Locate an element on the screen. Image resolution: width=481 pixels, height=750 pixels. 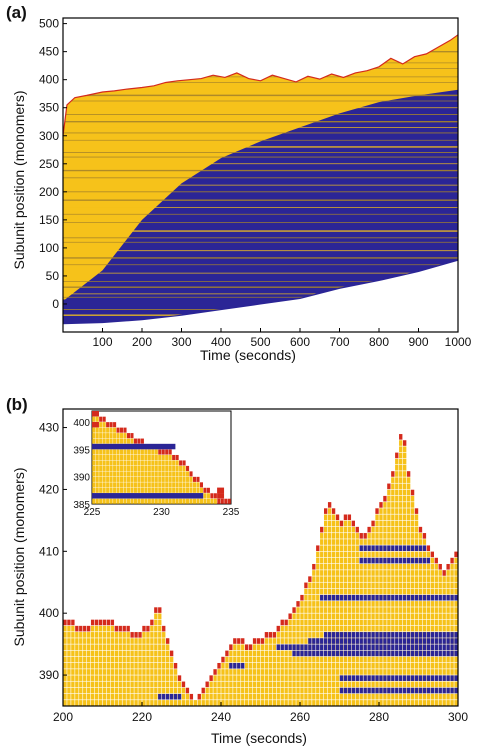
panel-b-x-tick-label: 280 is located at coordinates (379, 717).